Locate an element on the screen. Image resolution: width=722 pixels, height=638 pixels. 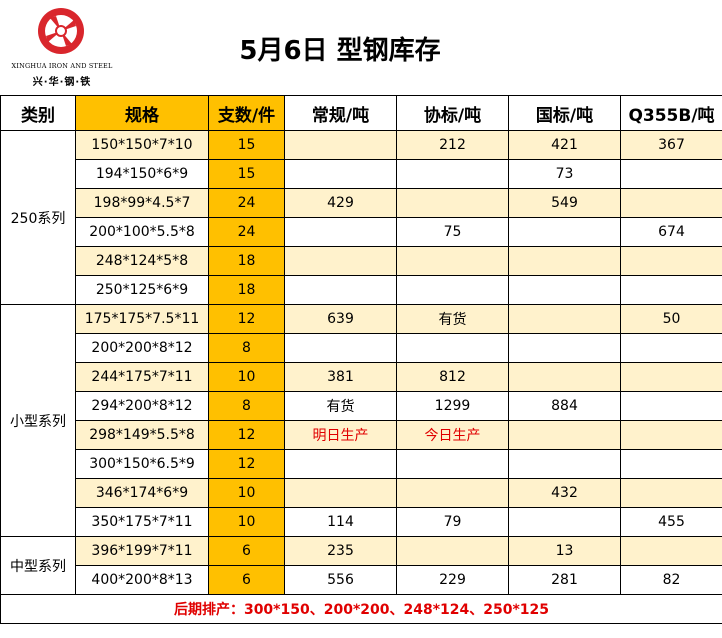
xiebiao-cell: 有货 is located at coordinates (452, 319).